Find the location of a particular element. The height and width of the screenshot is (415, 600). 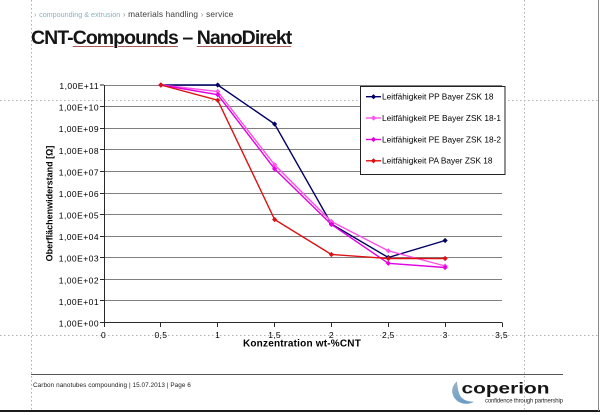

svg-text: 3,5 is located at coordinates (501, 335).